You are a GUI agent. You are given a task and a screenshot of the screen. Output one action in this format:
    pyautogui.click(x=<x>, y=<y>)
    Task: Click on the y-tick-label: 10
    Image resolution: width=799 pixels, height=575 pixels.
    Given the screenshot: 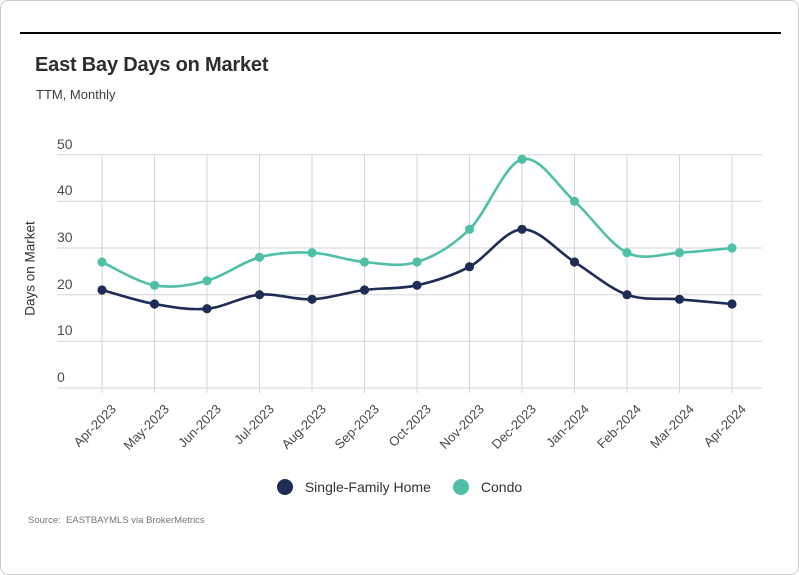 What is the action you would take?
    pyautogui.click(x=65, y=330)
    